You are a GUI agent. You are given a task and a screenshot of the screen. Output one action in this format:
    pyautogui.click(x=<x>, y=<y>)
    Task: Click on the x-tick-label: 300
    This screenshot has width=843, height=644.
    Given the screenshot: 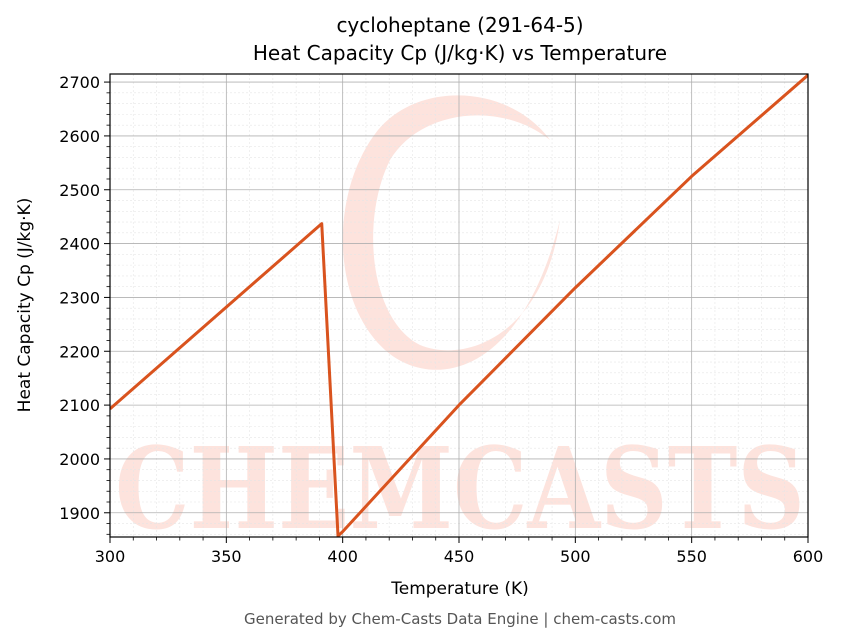 What is the action you would take?
    pyautogui.click(x=110, y=556)
    